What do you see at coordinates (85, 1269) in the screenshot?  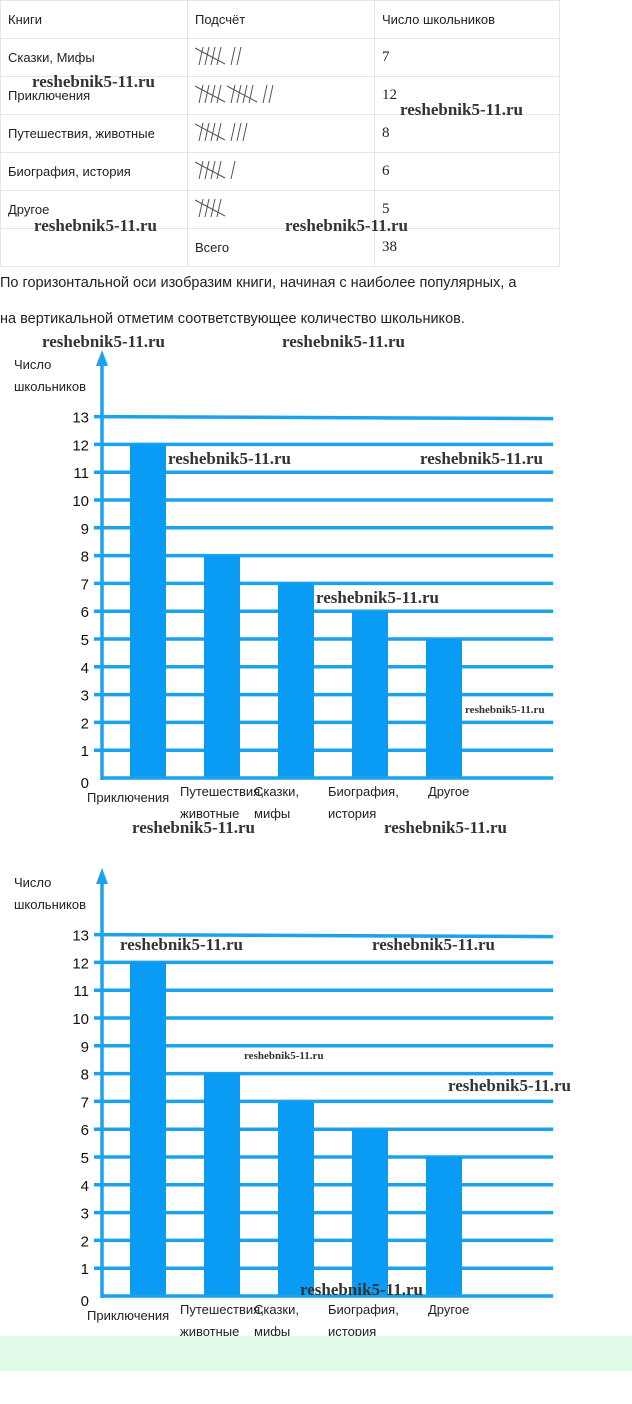 I see `y-tick-label: 1` at bounding box center [85, 1269].